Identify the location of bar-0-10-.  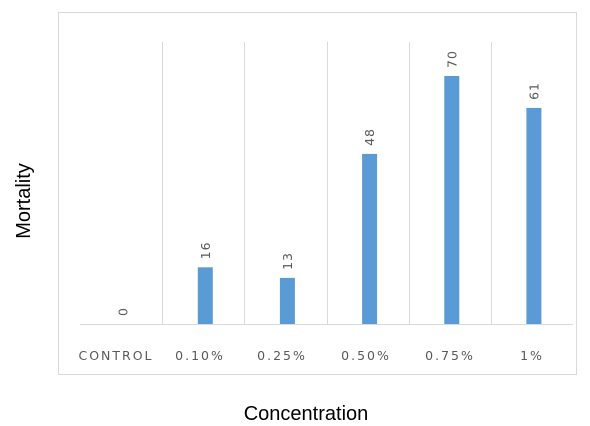
(205, 295).